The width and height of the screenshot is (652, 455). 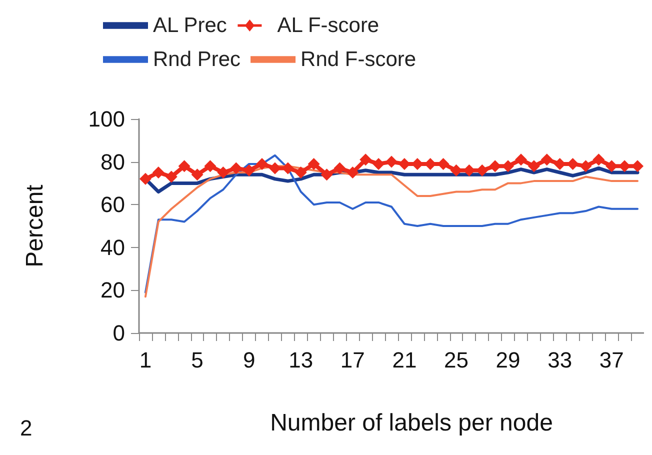 I want to click on x-tick-label: 9, so click(x=249, y=360).